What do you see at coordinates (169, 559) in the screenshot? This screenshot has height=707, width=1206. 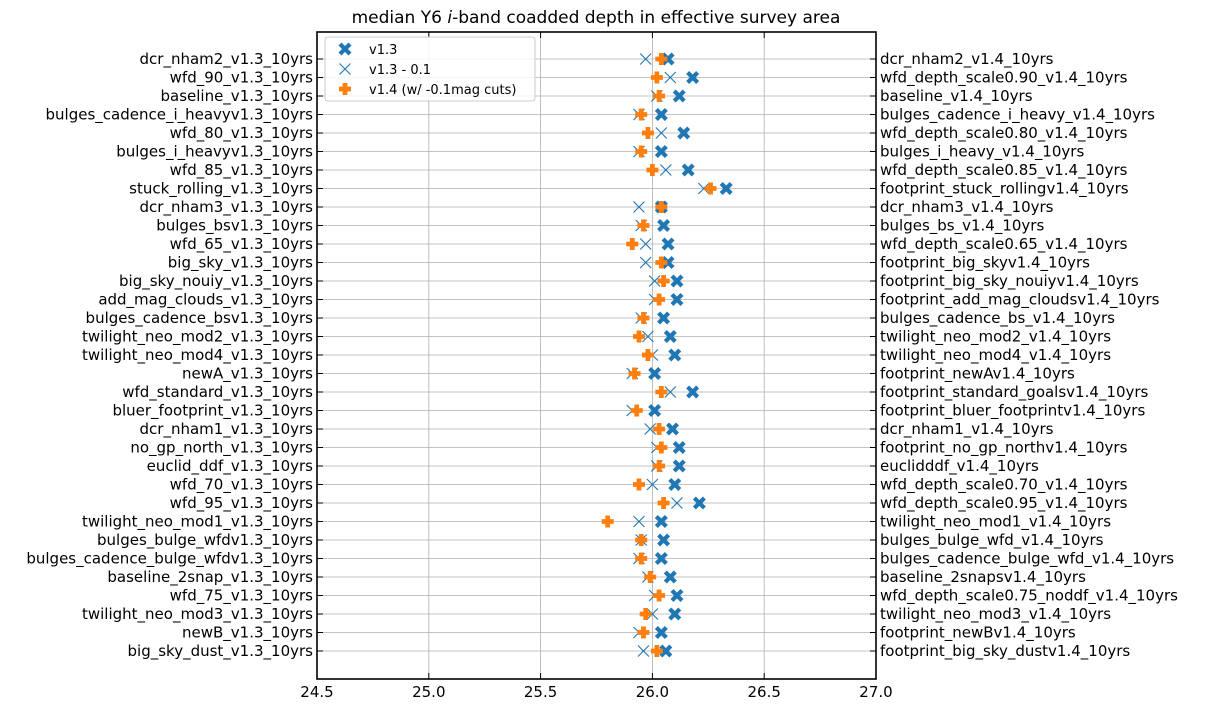 I see `y-tick-label-left: bulges_cadence_bulge_wfdv1.3_10yrs` at bounding box center [169, 559].